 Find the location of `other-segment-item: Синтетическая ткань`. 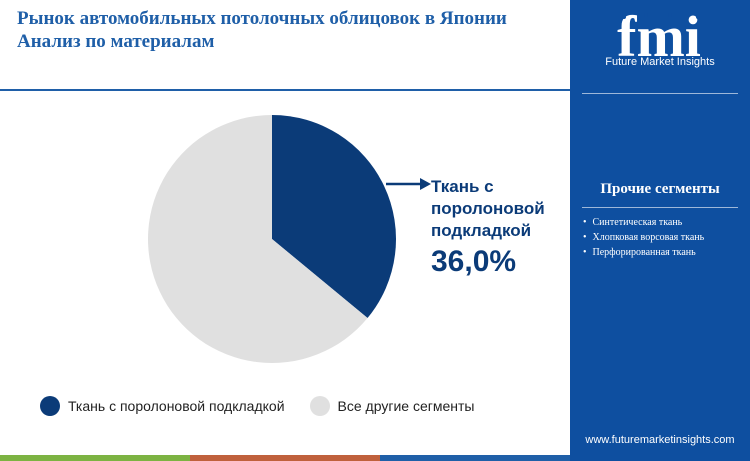

other-segment-item: Синтетическая ткань is located at coordinates (643, 223).